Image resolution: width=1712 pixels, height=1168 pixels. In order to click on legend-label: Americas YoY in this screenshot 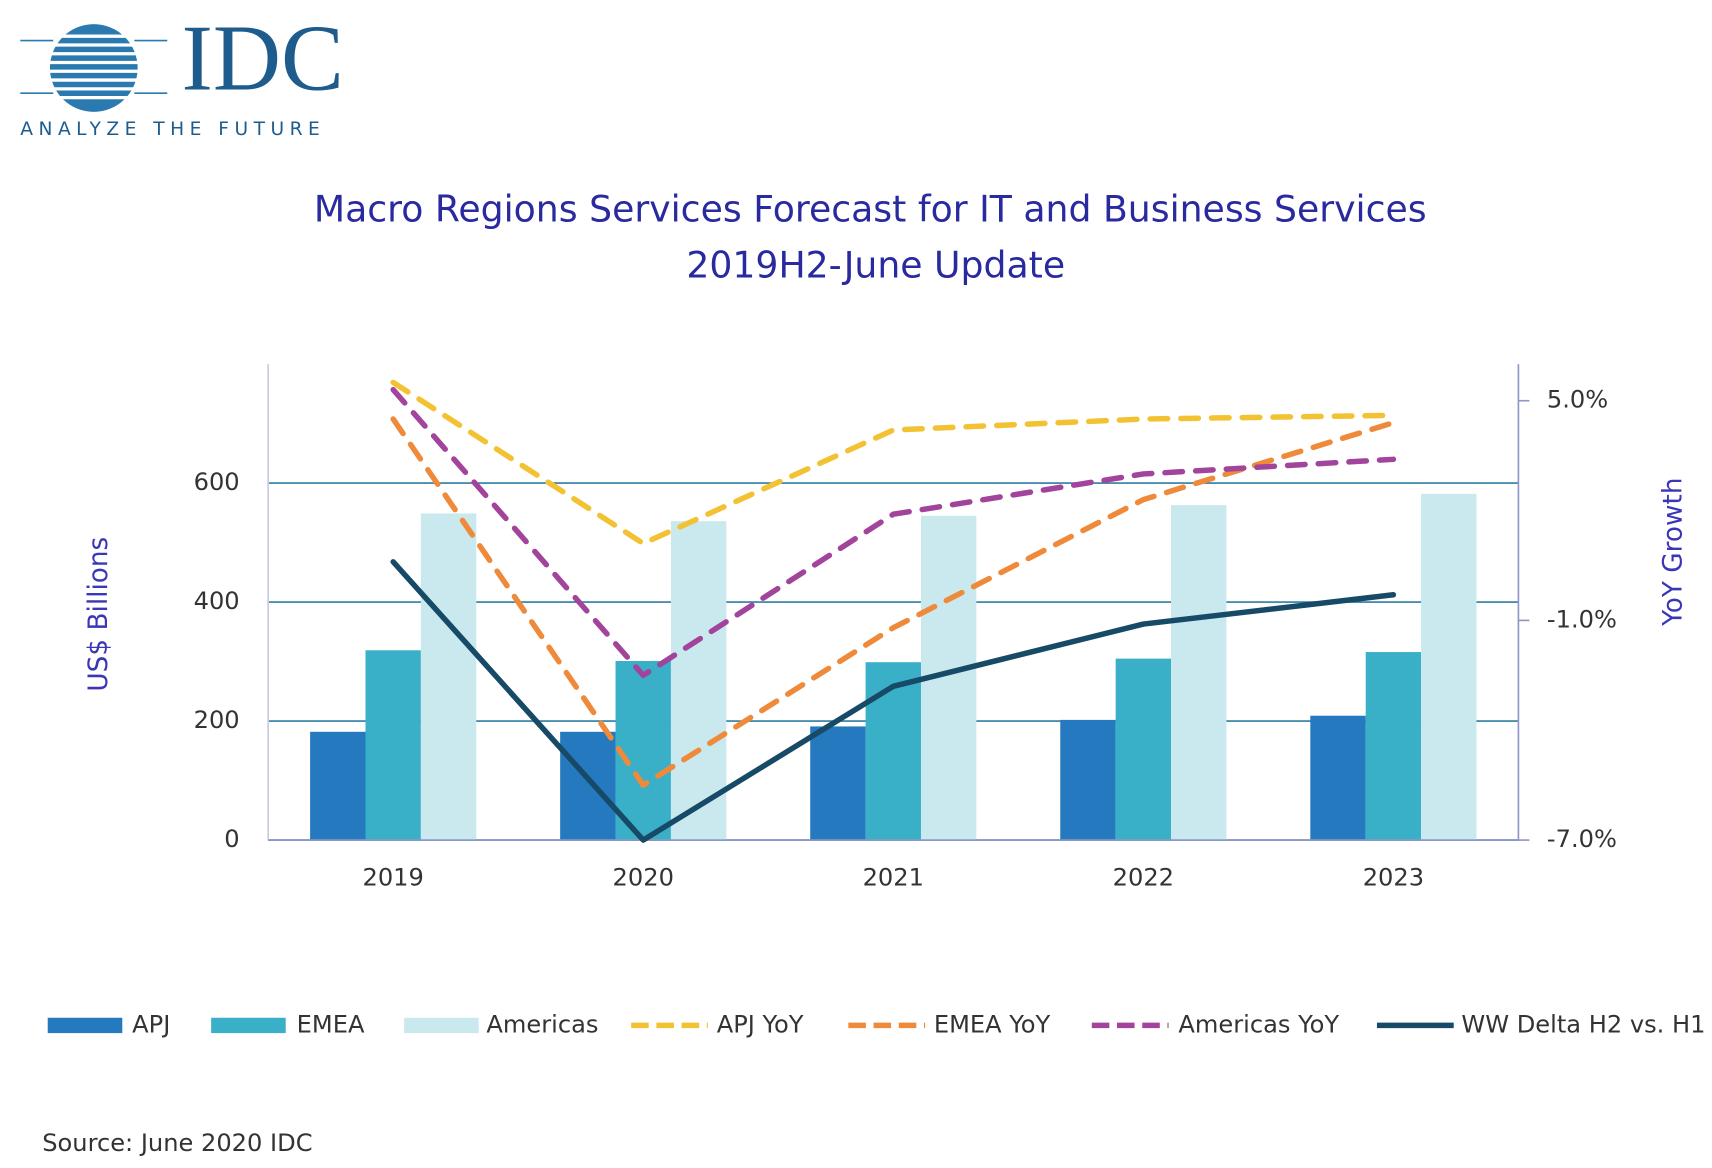, I will do `click(1258, 1024)`.